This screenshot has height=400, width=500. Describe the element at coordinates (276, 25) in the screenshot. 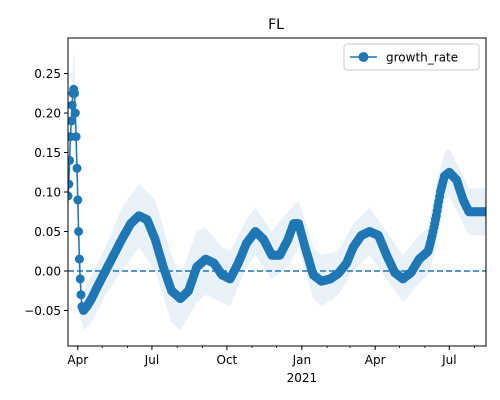

I see `chart-title: FL` at that location.